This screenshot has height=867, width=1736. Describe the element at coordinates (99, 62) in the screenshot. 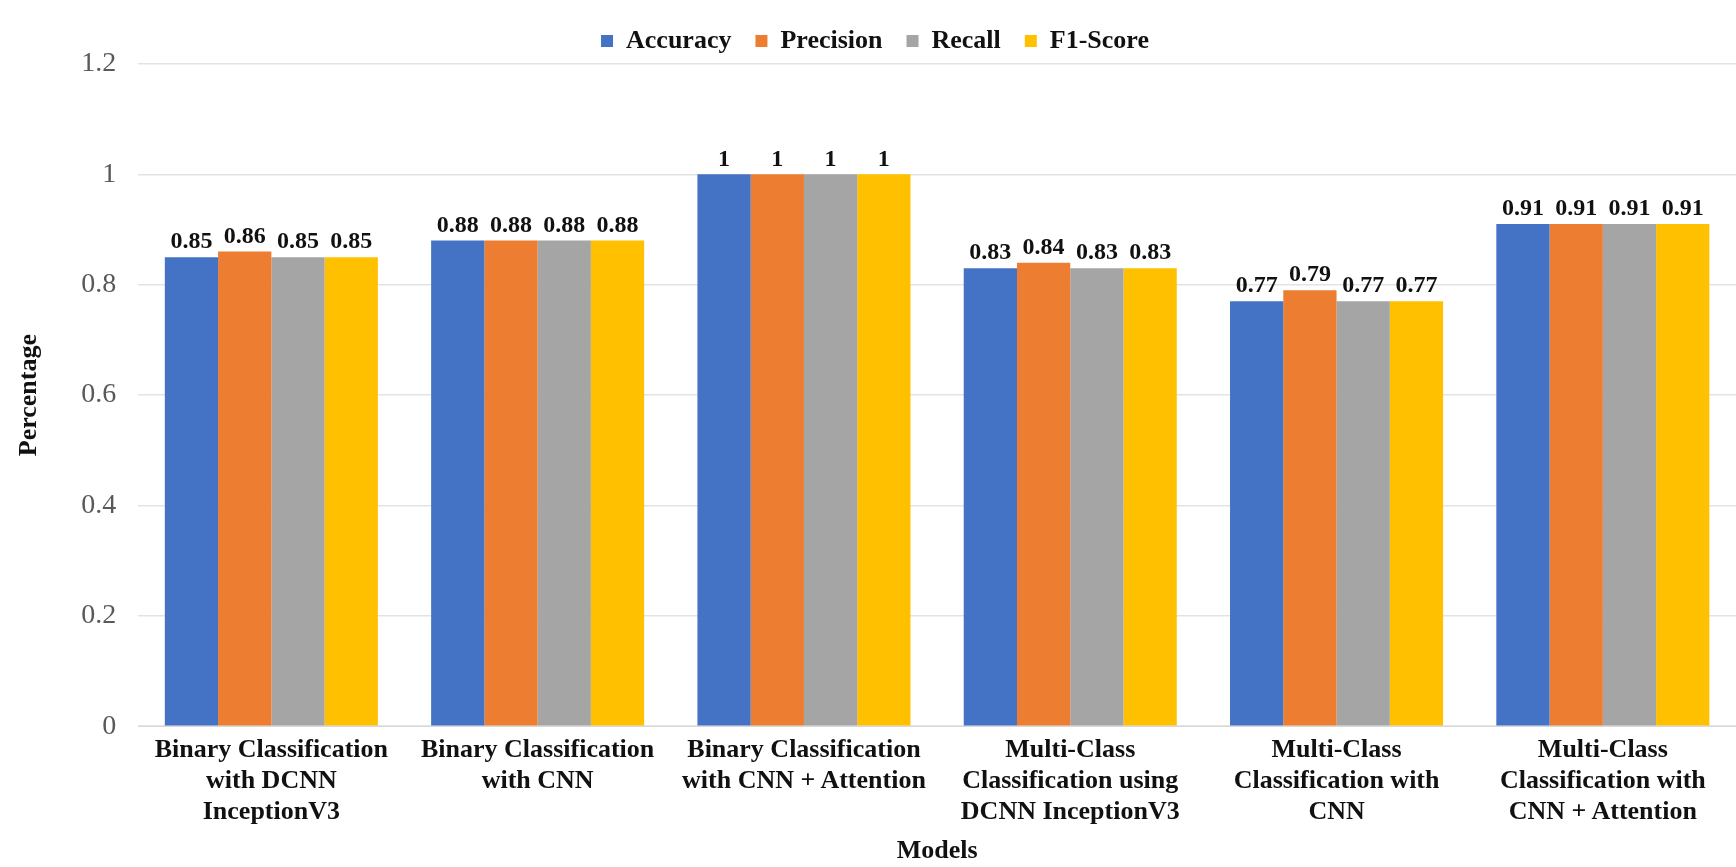

I see `y-tick-label: 1.2` at that location.